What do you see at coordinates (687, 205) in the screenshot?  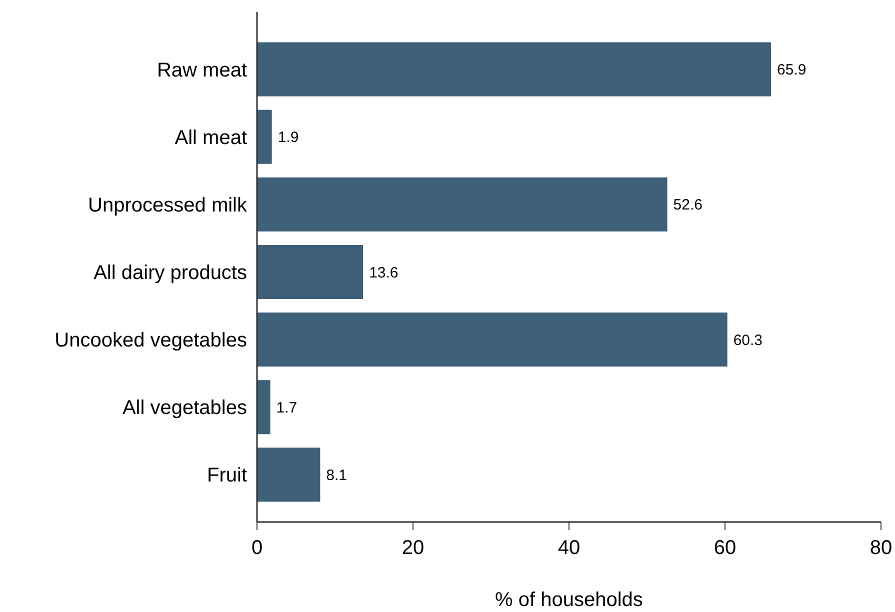 I see `data-label: 52.6` at bounding box center [687, 205].